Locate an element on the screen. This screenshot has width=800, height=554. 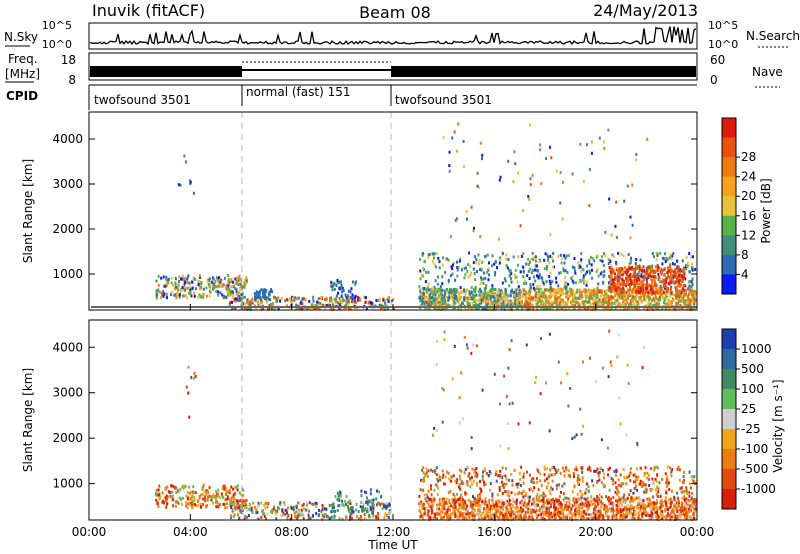
range-tick-label: 3000 is located at coordinates (67, 184).